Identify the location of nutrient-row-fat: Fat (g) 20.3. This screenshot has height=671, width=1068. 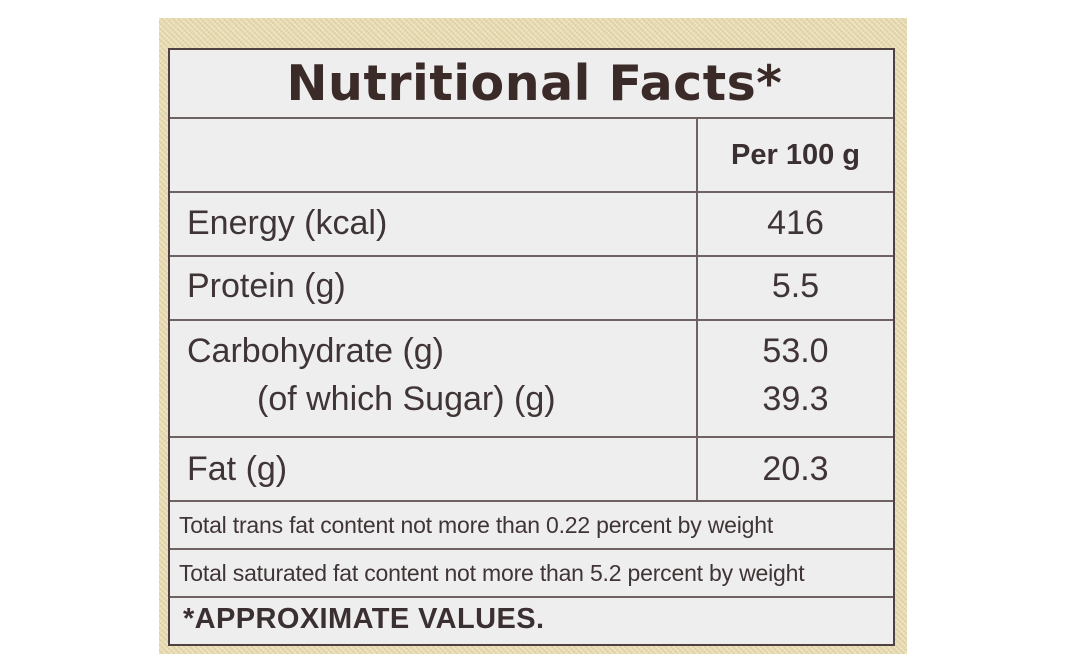
(531, 470).